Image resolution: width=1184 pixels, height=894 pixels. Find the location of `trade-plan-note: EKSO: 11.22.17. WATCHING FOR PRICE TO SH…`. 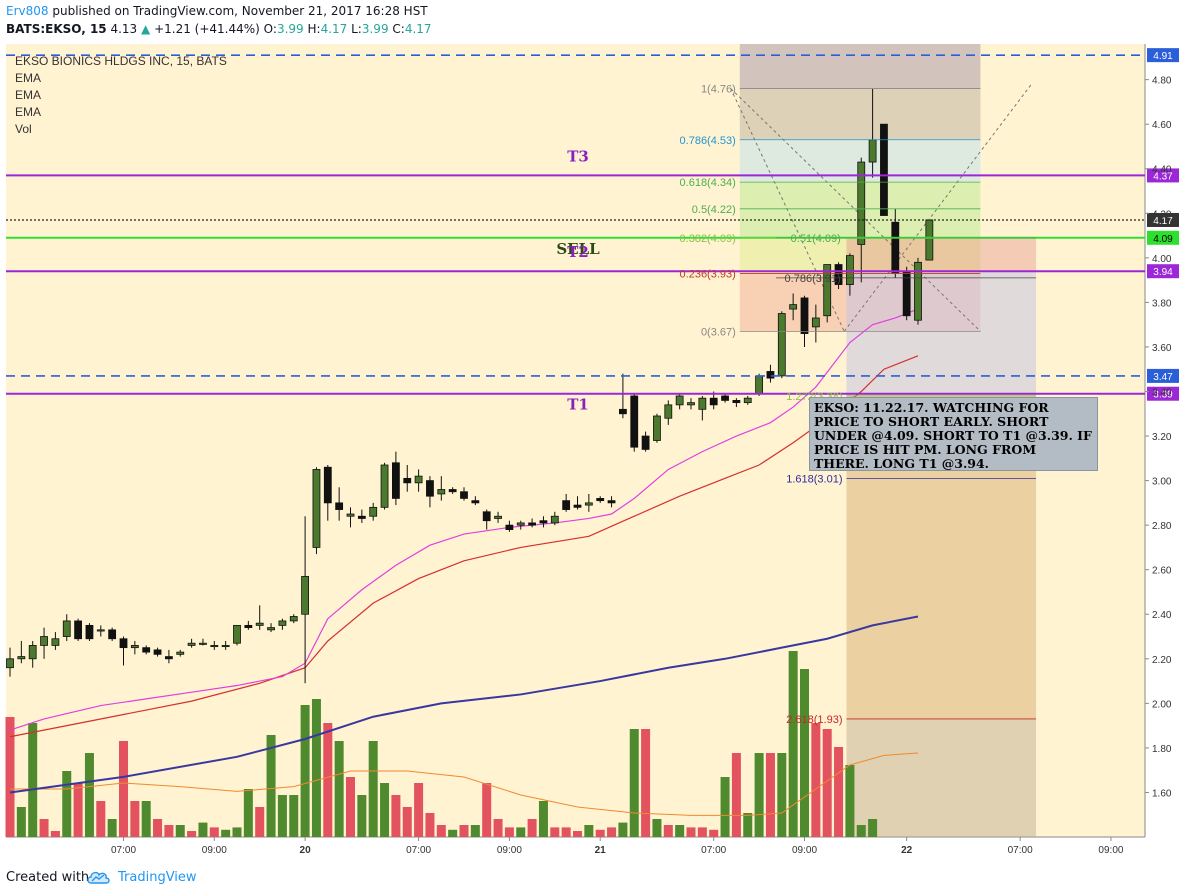

trade-plan-note: EKSO: 11.22.17. WATCHING FOR PRICE TO SH… is located at coordinates (953, 434).